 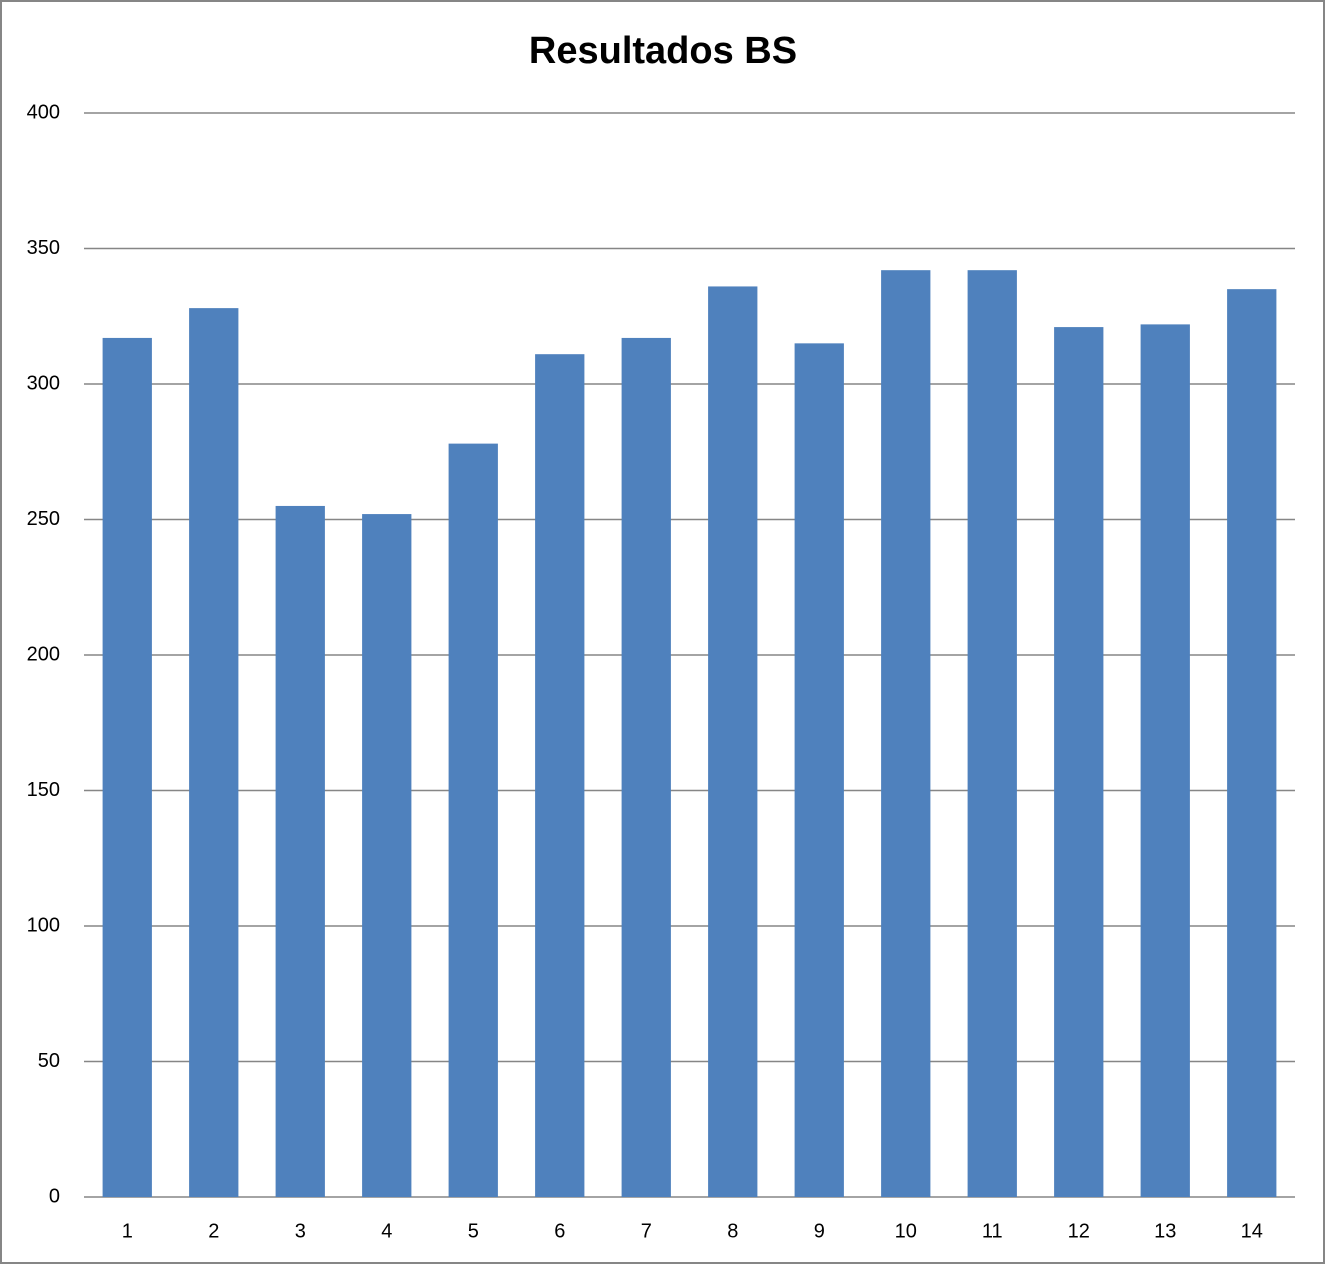 What do you see at coordinates (473, 1231) in the screenshot?
I see `x-tick-label: 5` at bounding box center [473, 1231].